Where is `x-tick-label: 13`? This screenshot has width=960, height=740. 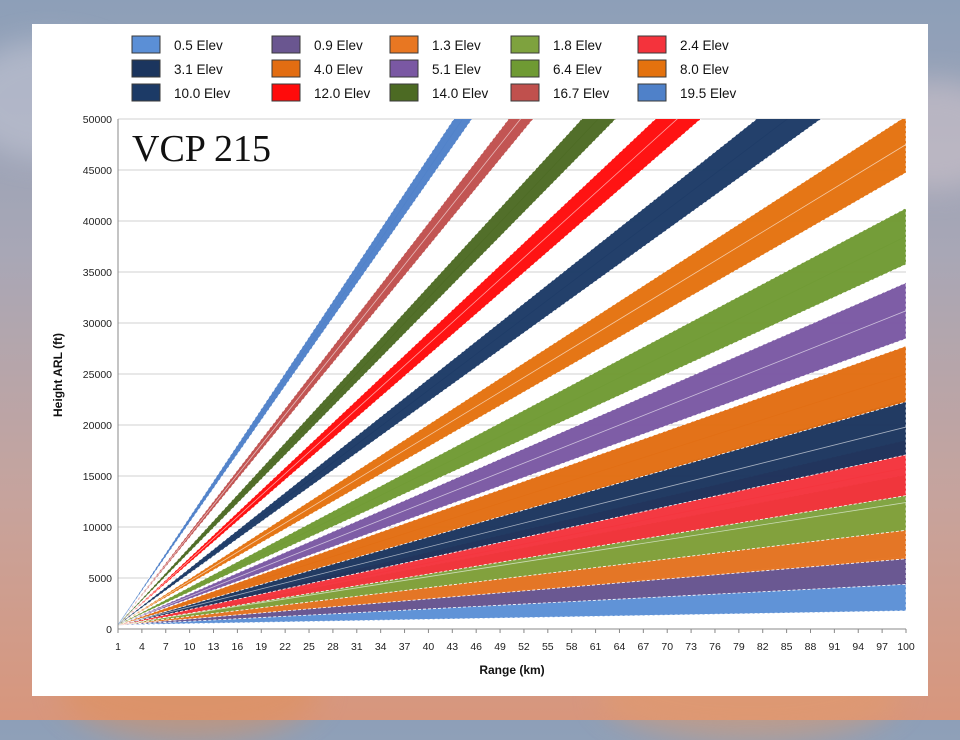
x-tick-label: 13 is located at coordinates (214, 647).